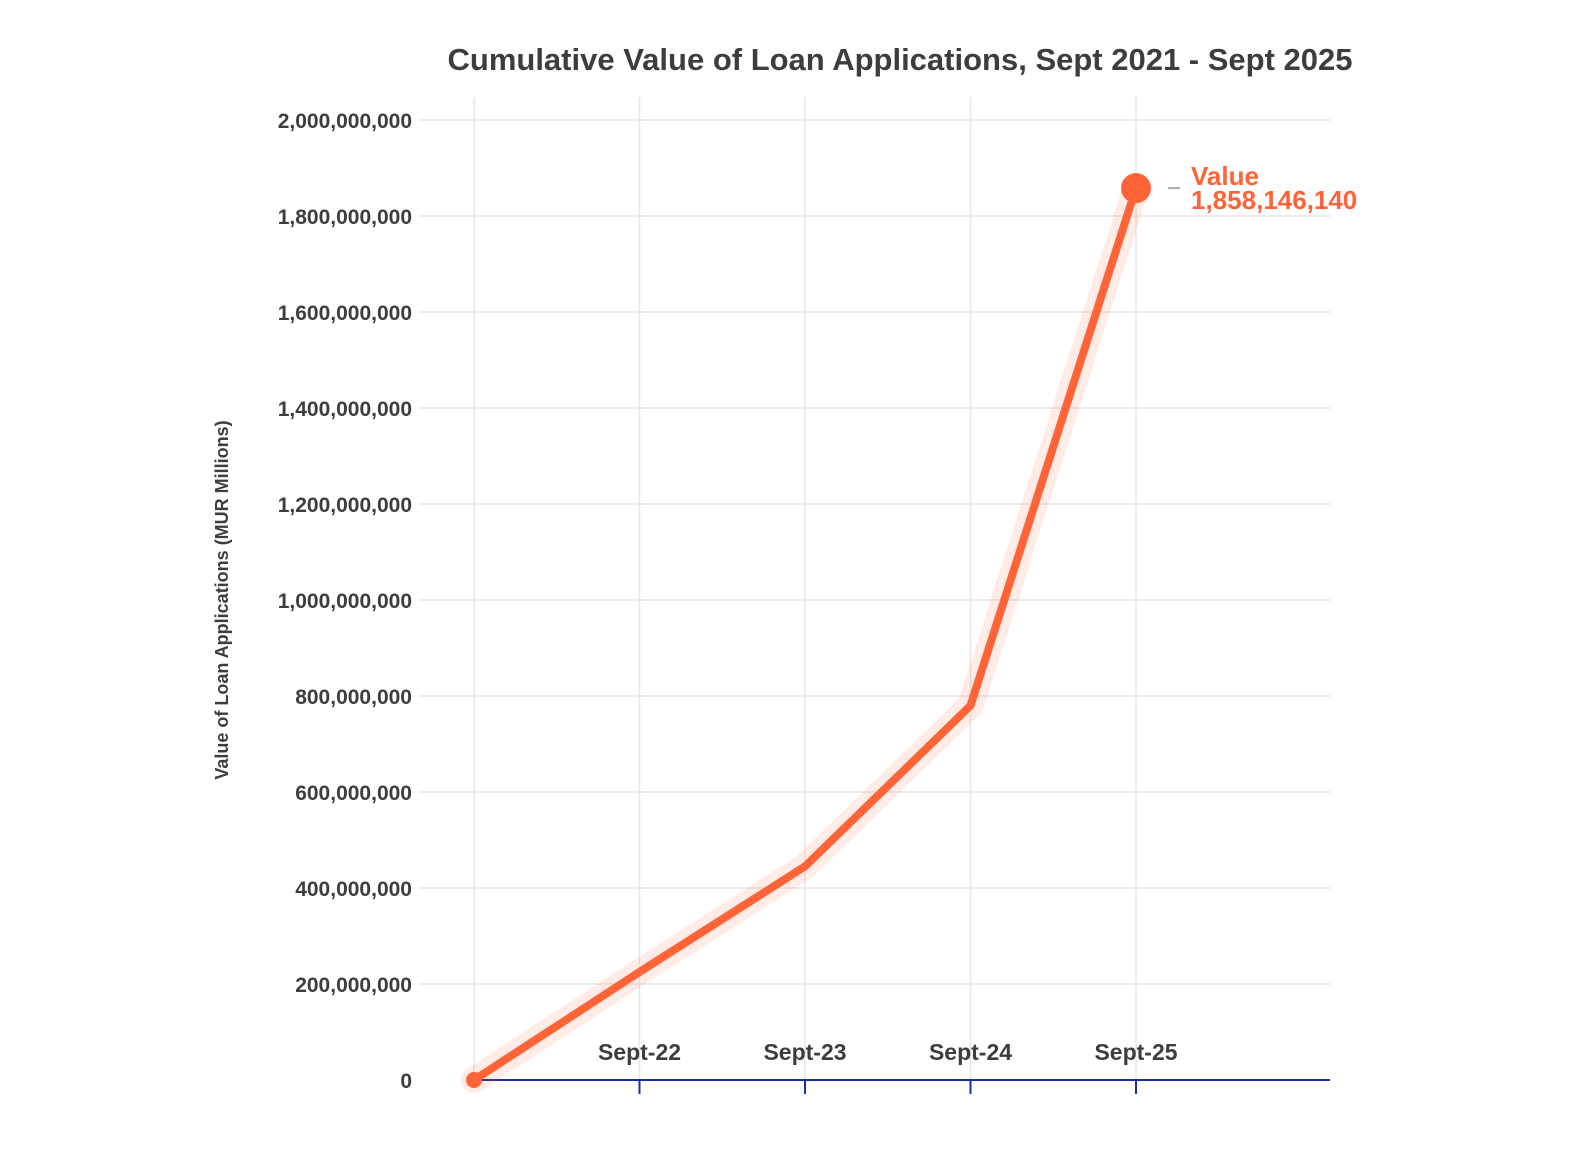  I want to click on y-tick-label: 800,000,000, so click(353, 697).